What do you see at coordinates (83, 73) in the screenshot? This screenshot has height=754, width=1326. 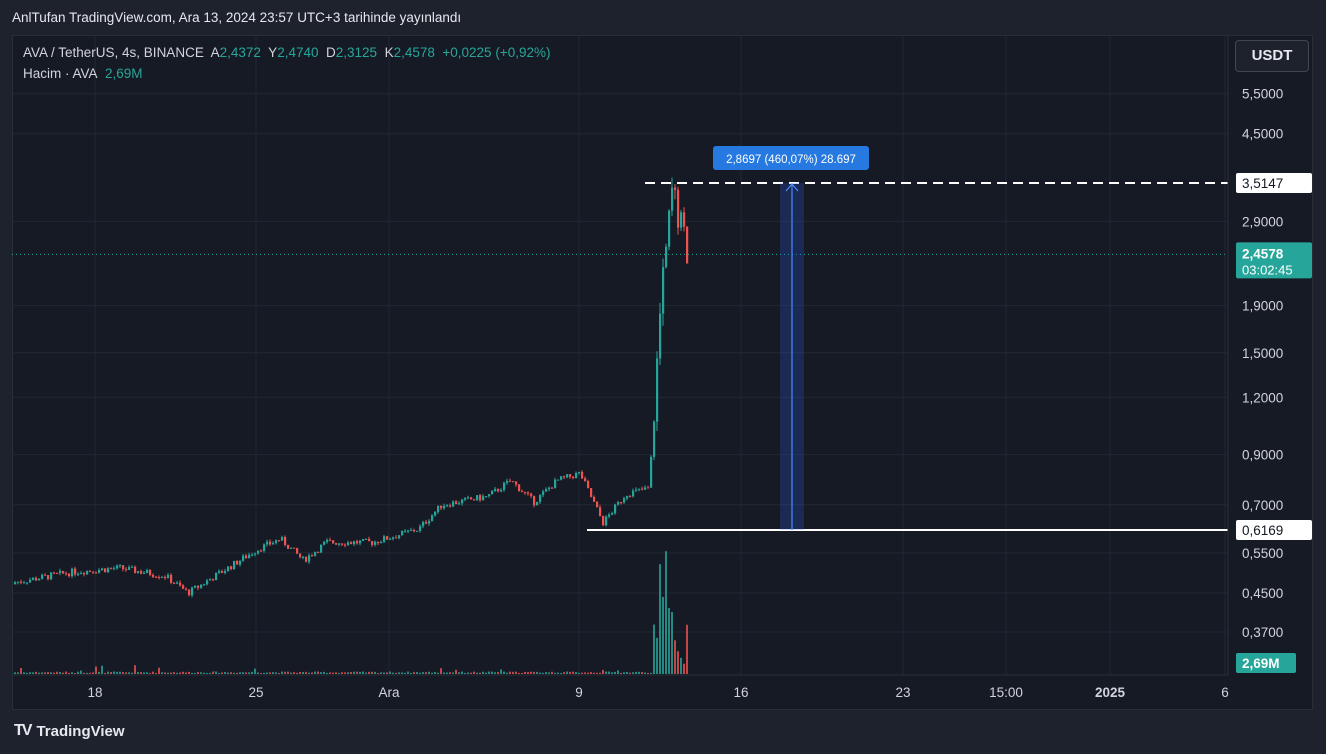 I see `volume-legend: Hacim · AVA 2,69M` at bounding box center [83, 73].